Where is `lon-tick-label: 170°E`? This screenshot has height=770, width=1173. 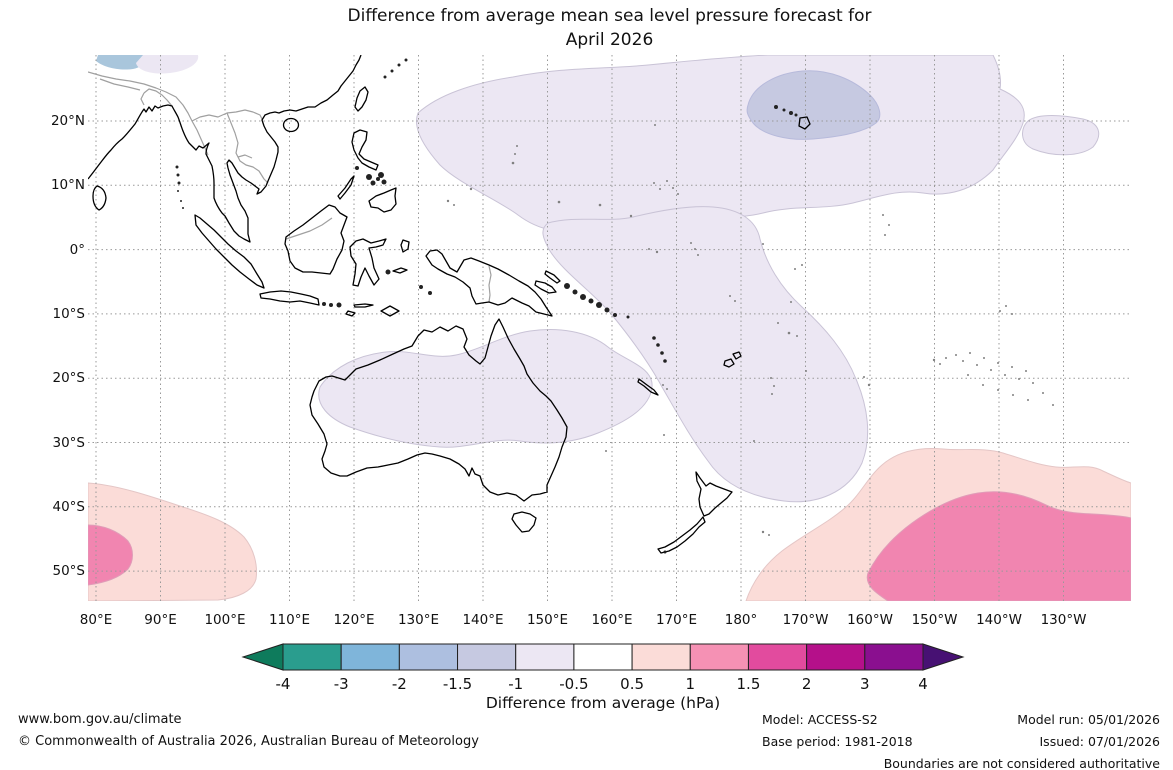 lon-tick-label: 170°E is located at coordinates (676, 620).